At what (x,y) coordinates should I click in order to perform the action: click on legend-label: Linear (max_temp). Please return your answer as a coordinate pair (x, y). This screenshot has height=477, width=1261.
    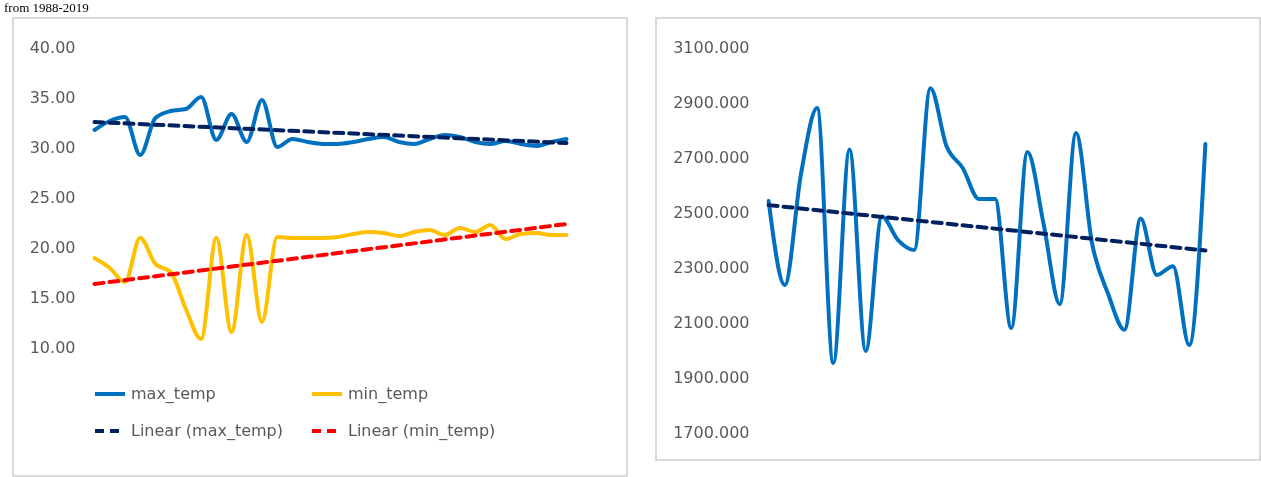
    Looking at the image, I should click on (207, 431).